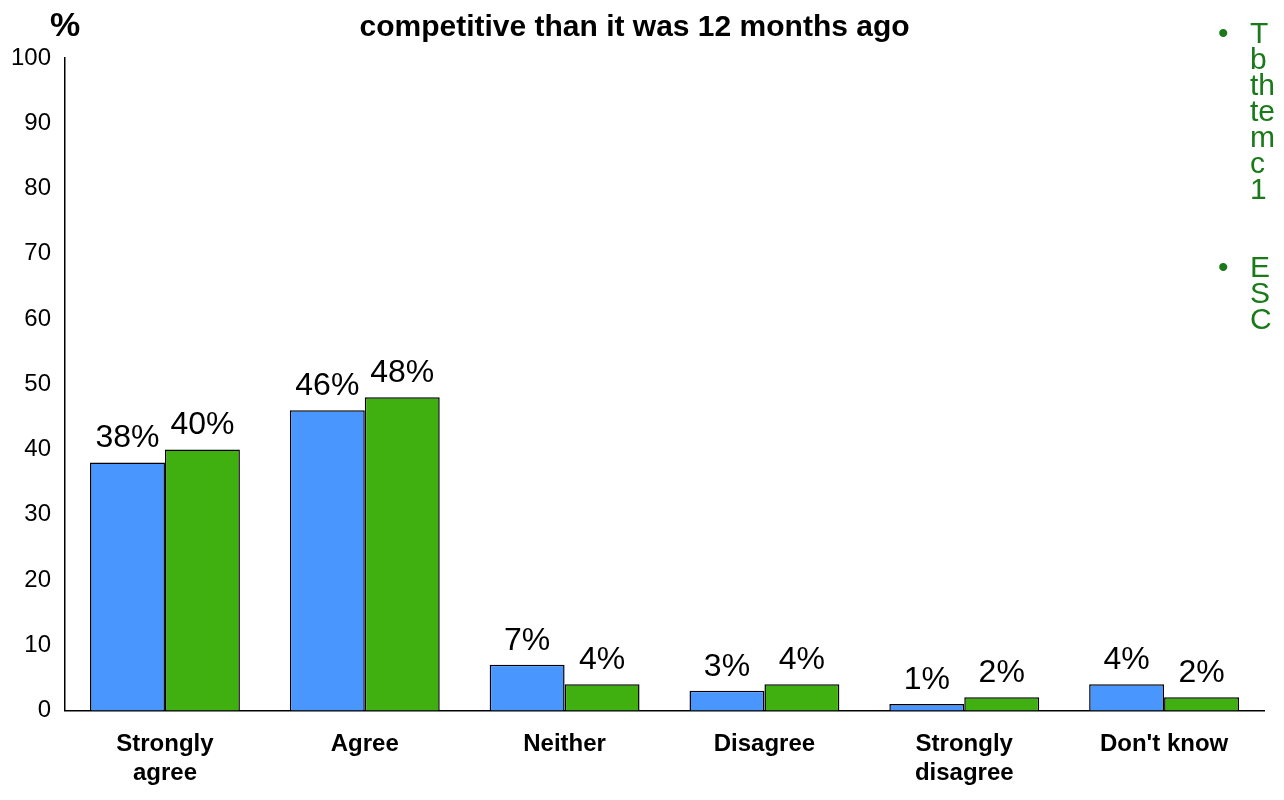  I want to click on data-label: 3%, so click(727, 664).